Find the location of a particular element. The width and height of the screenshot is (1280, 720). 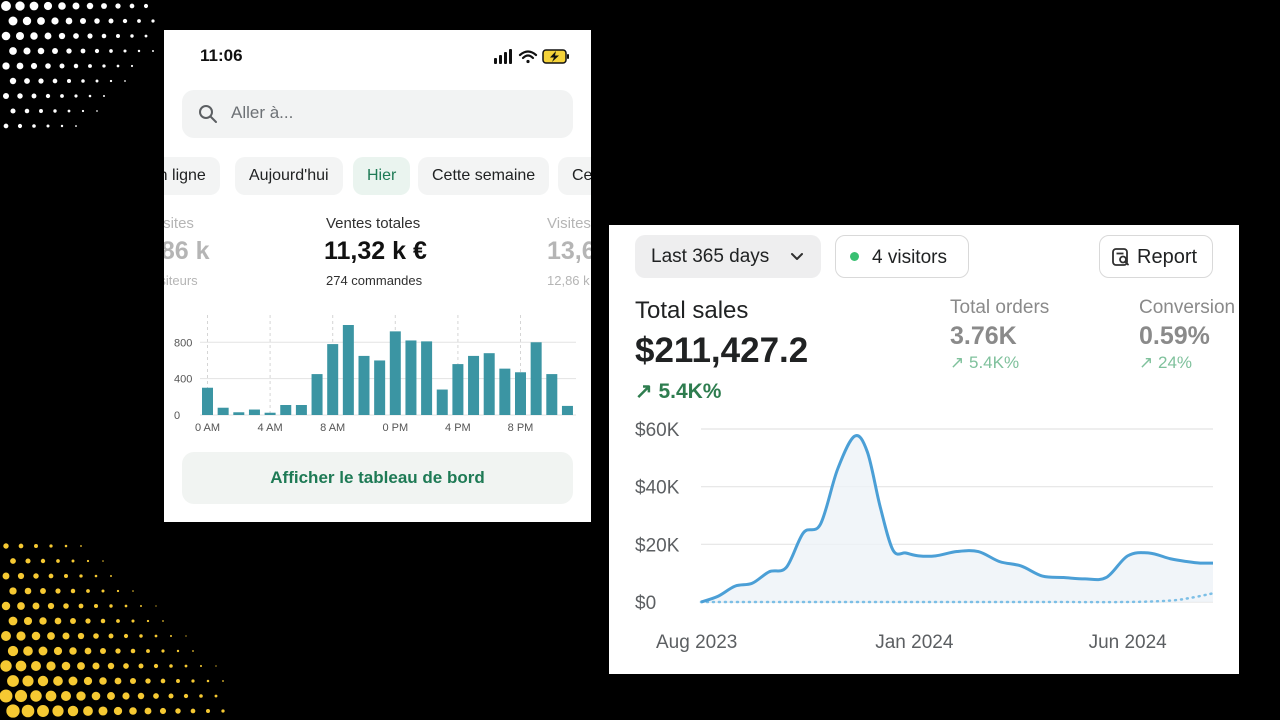

report-search-icon is located at coordinates (1120, 257).